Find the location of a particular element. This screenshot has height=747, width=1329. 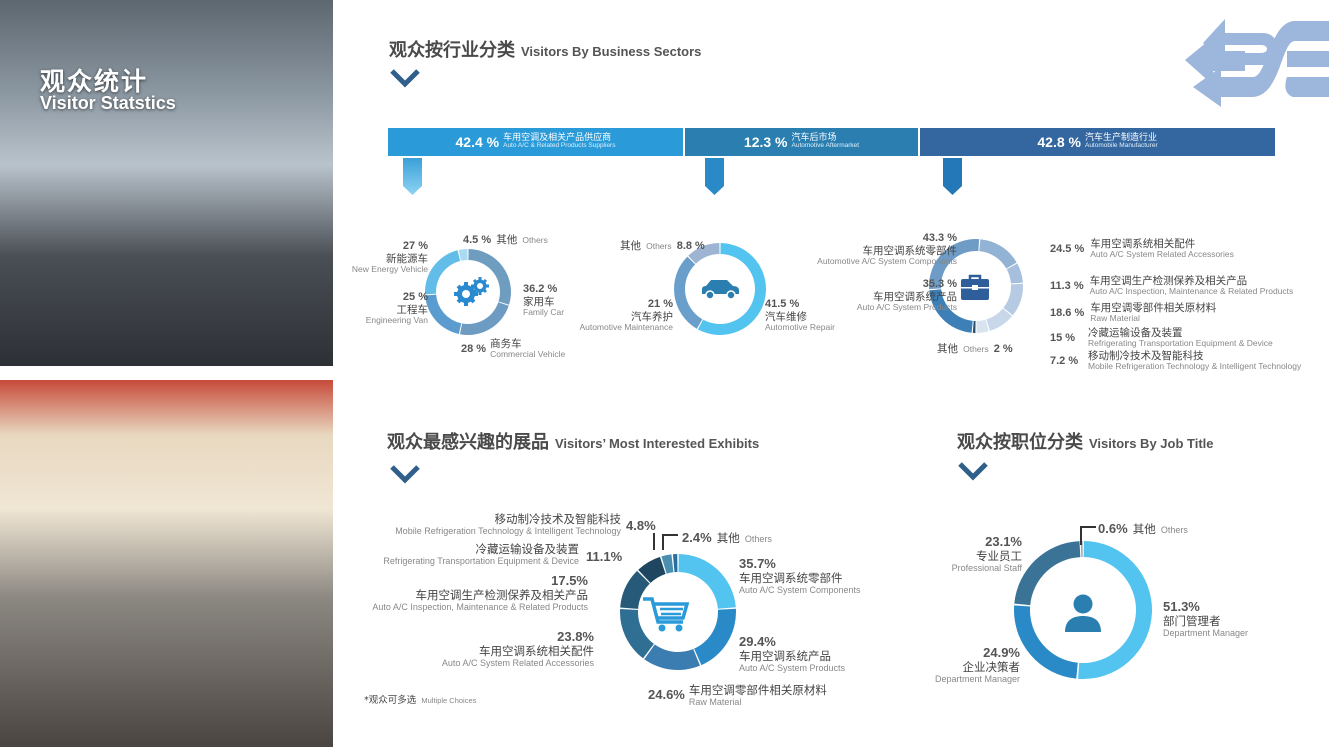

label-raw-material: 24.6% 车用空调零部件相关原材料 Raw Material is located at coordinates (737, 695).